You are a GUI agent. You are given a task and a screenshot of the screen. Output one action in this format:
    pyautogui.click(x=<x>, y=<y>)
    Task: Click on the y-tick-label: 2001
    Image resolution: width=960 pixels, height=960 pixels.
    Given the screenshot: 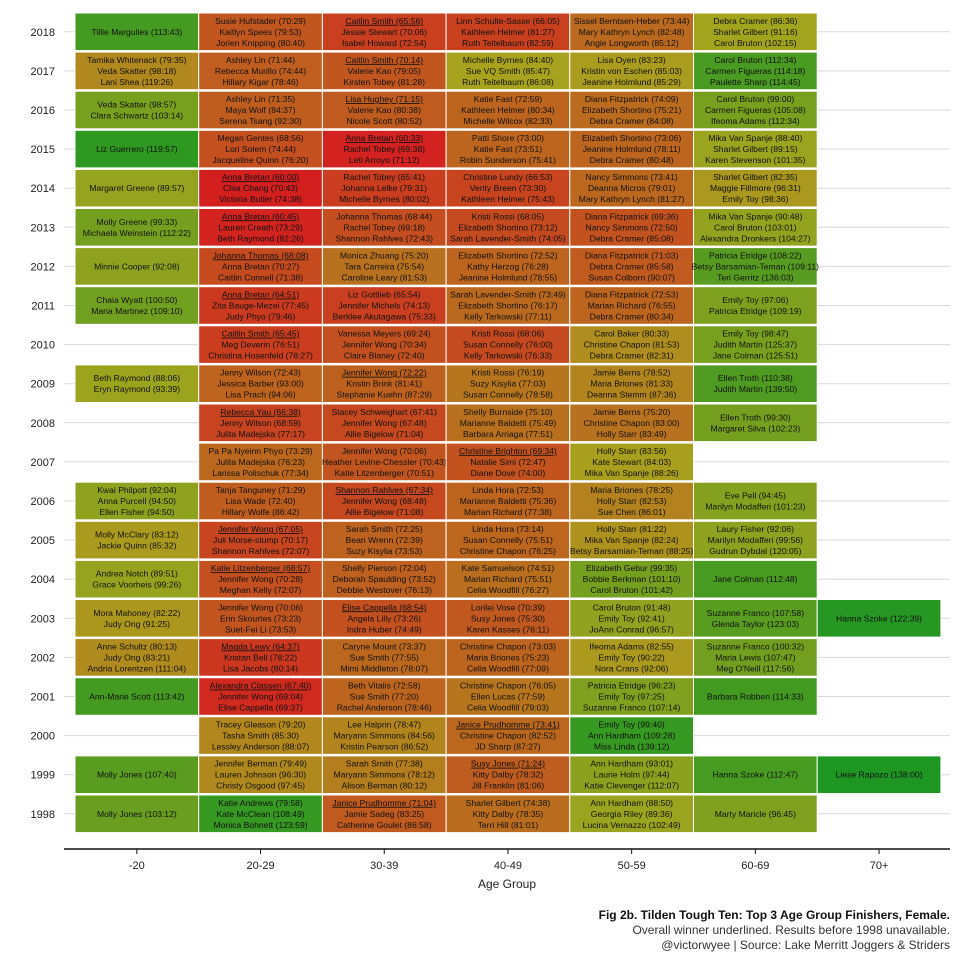 What is the action you would take?
    pyautogui.click(x=43, y=698)
    